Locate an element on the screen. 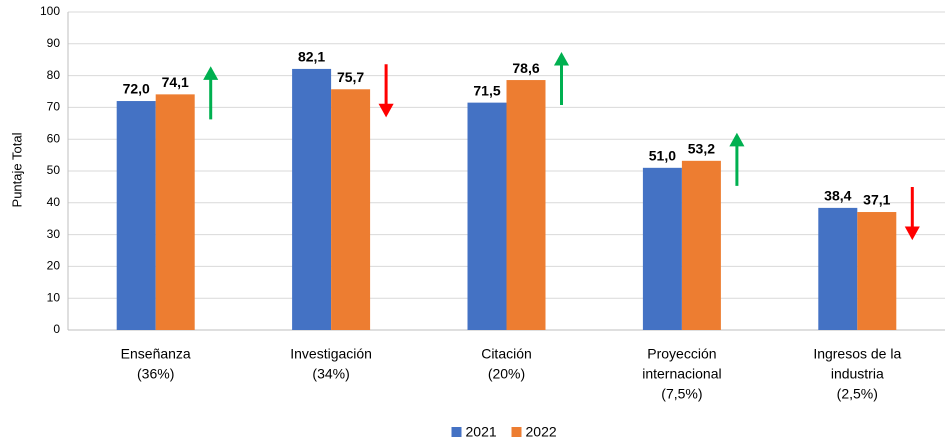 This screenshot has width=946, height=447. y-axis-label: Puntaje Total is located at coordinates (16, 169).